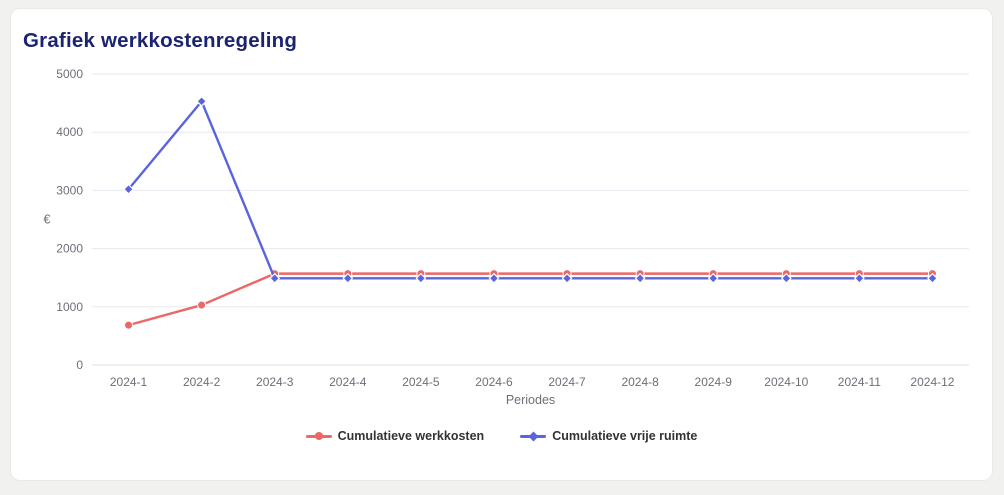 Image resolution: width=1004 pixels, height=495 pixels. I want to click on legend-label: Cumulatieve vrije ruimte, so click(625, 436).